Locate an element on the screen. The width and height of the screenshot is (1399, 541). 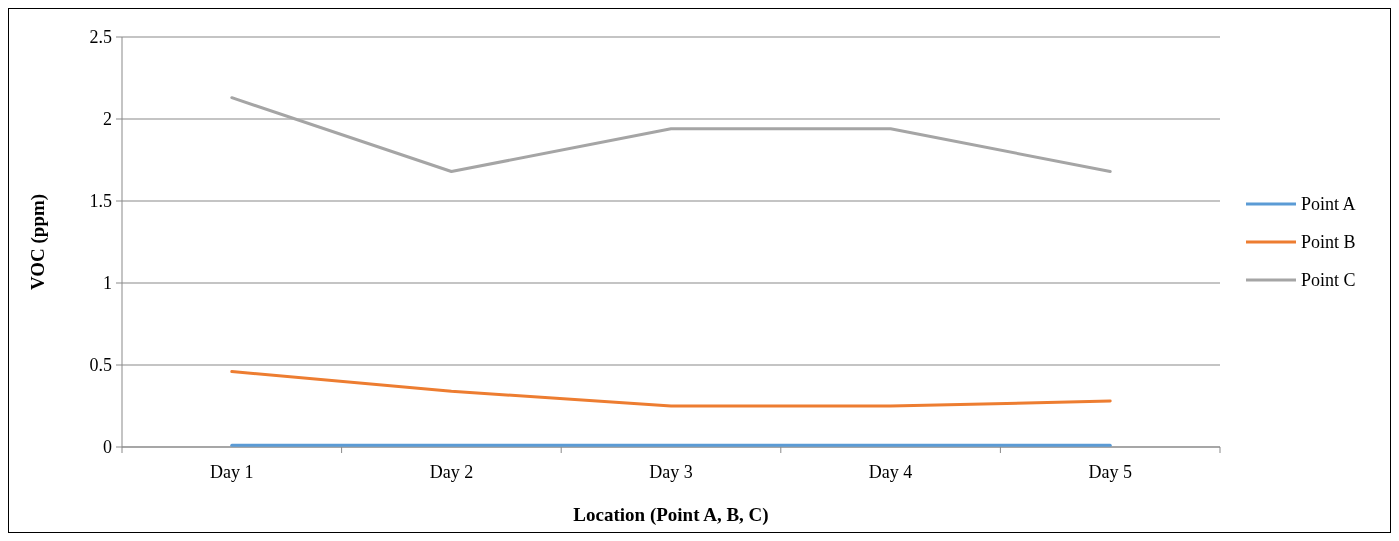
x-tick-label: Day 2 is located at coordinates (451, 472).